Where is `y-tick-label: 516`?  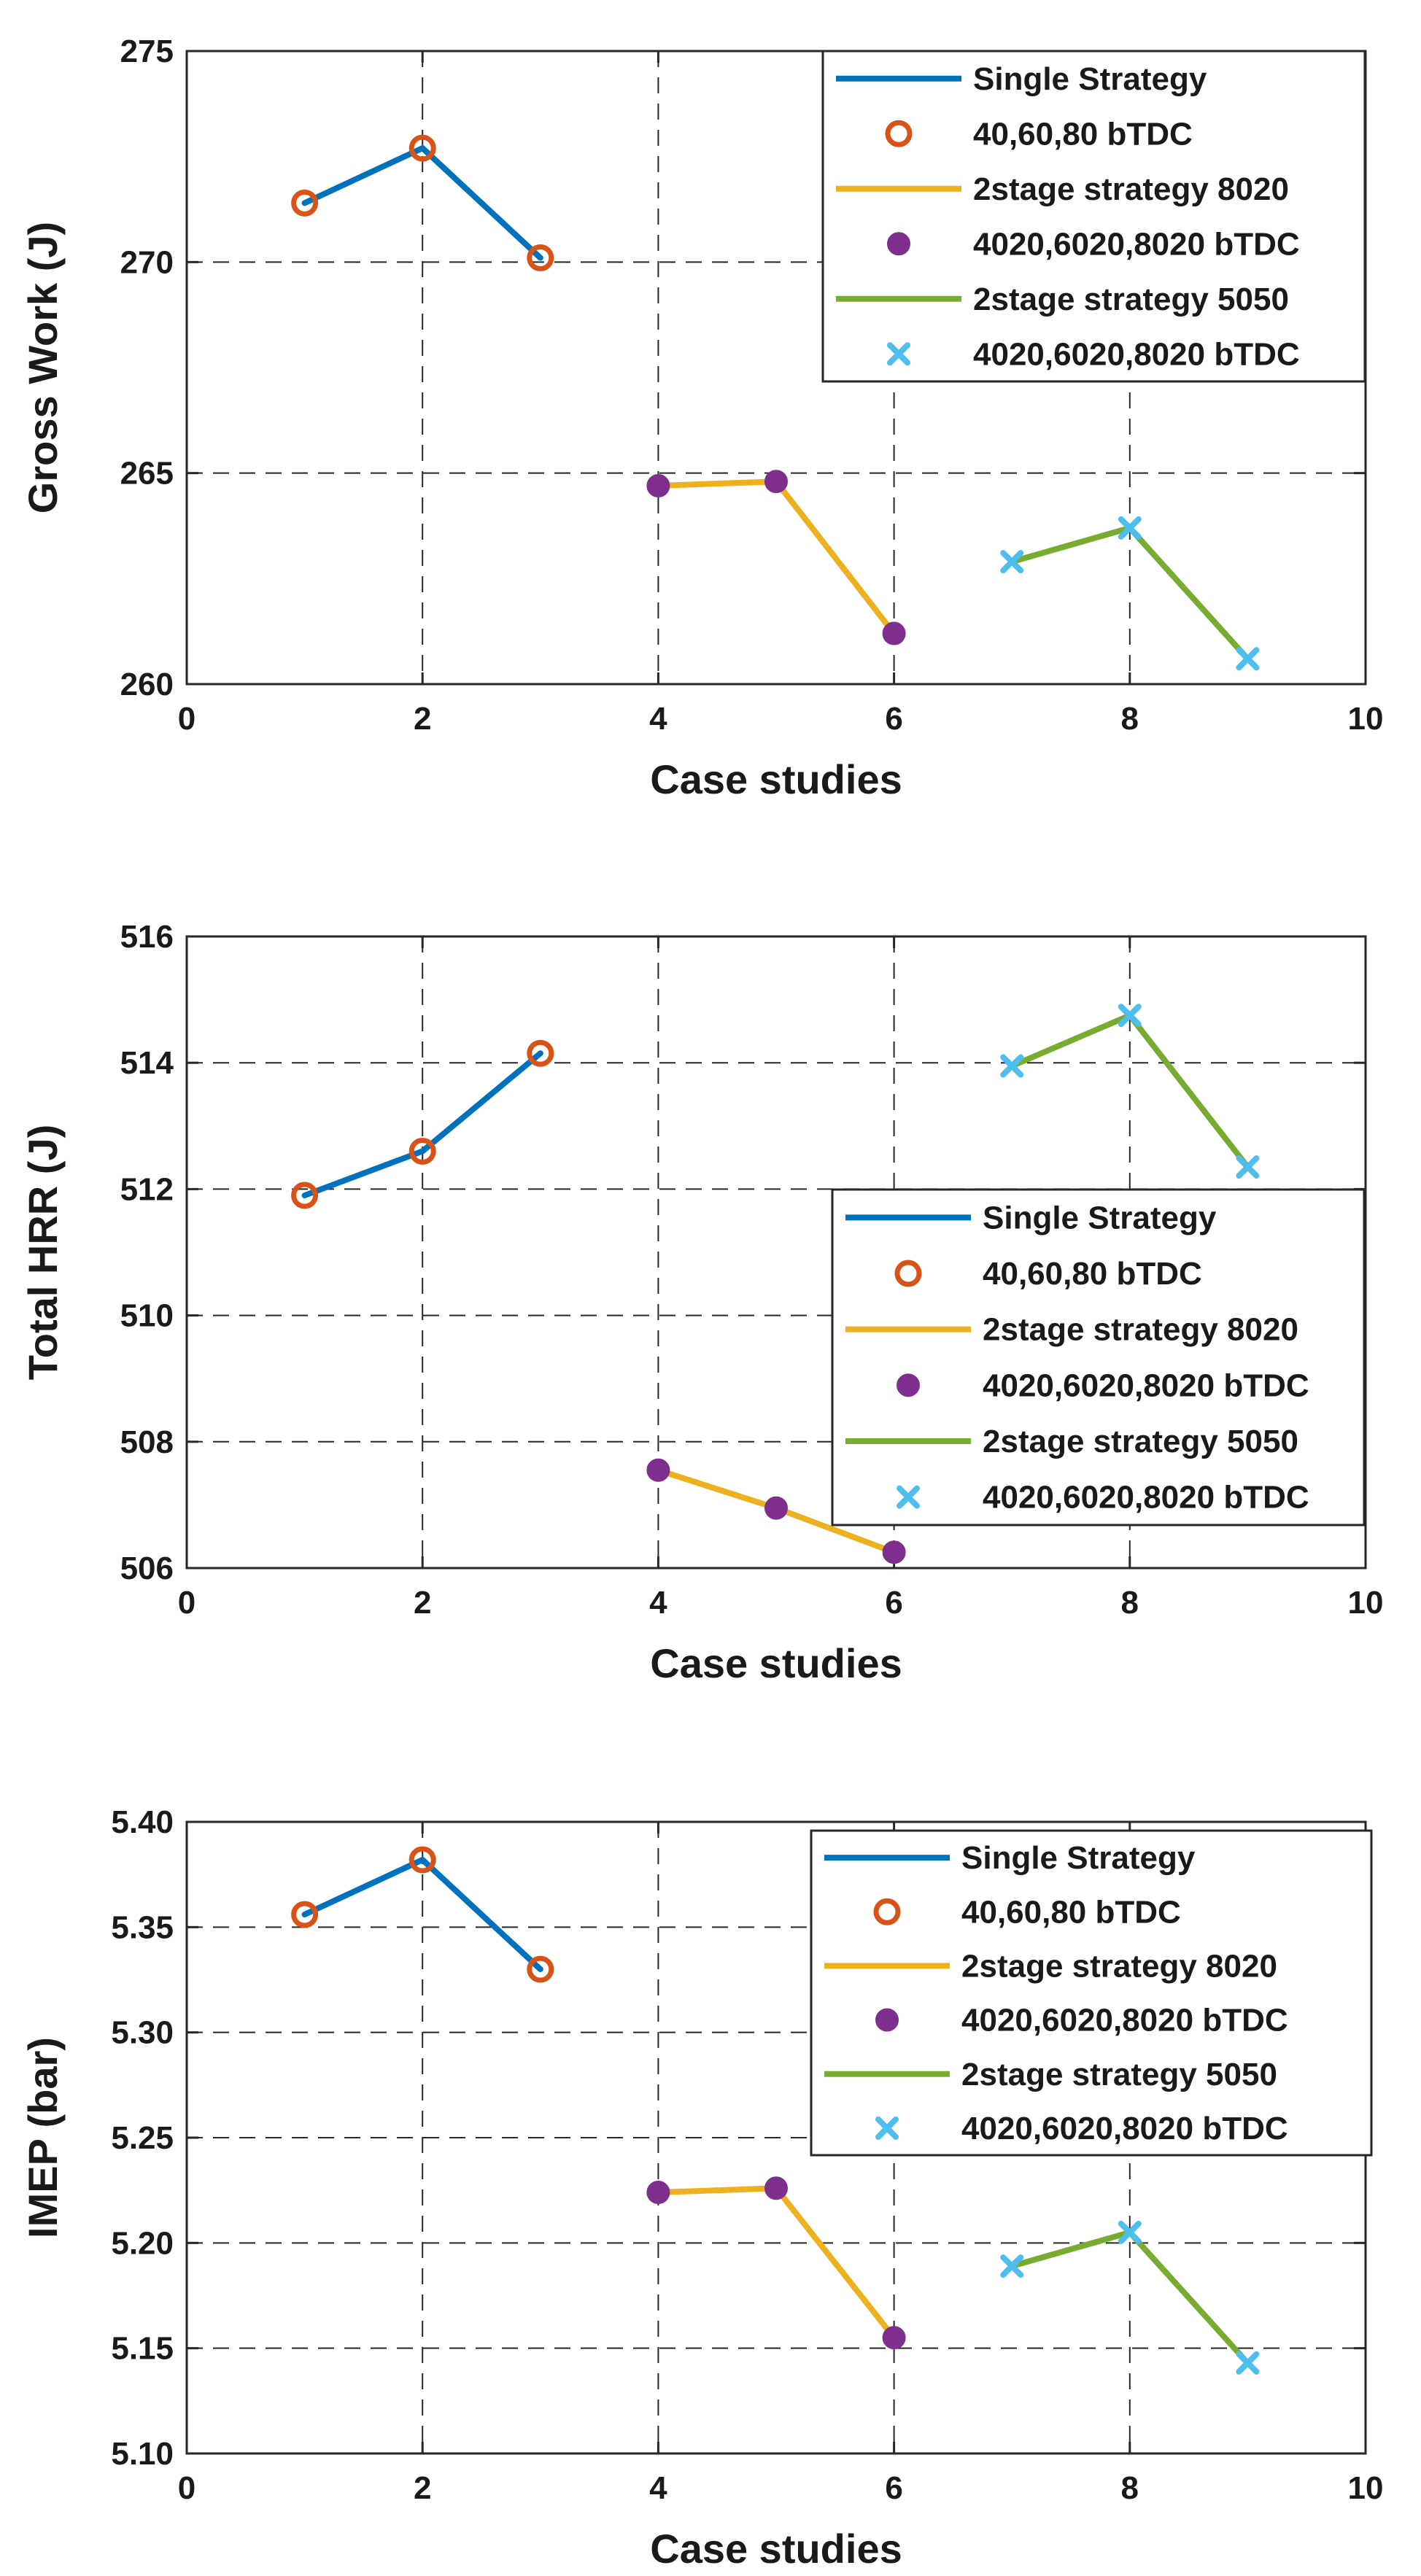
y-tick-label: 516 is located at coordinates (147, 937).